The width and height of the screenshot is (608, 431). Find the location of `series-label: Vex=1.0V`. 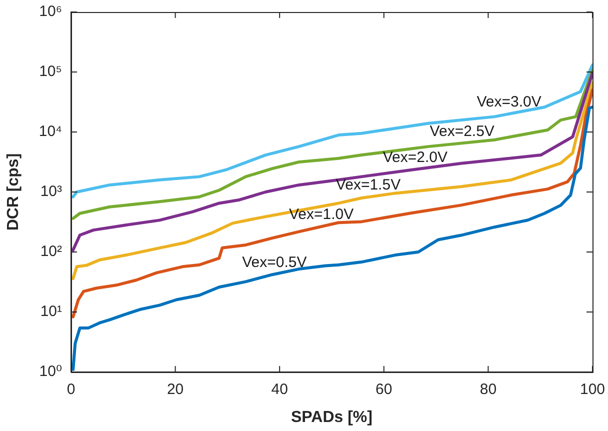

series-label: Vex=1.0V is located at coordinates (321, 215).